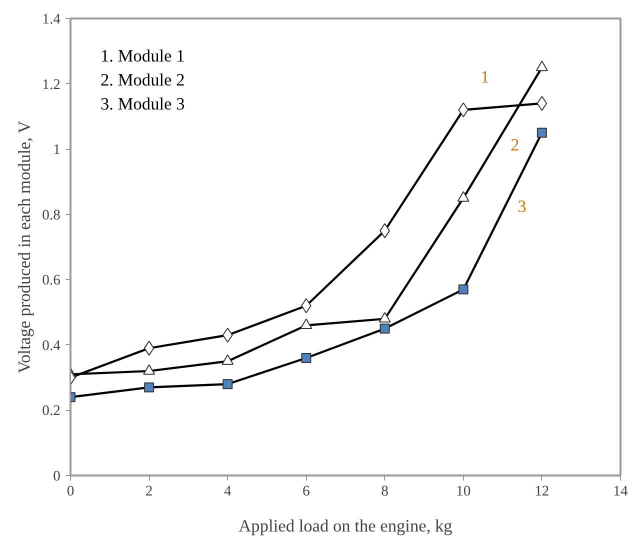 This screenshot has width=635, height=538. What do you see at coordinates (24, 247) in the screenshot?
I see `y-axis-title: Voltage produced in each module, V` at bounding box center [24, 247].